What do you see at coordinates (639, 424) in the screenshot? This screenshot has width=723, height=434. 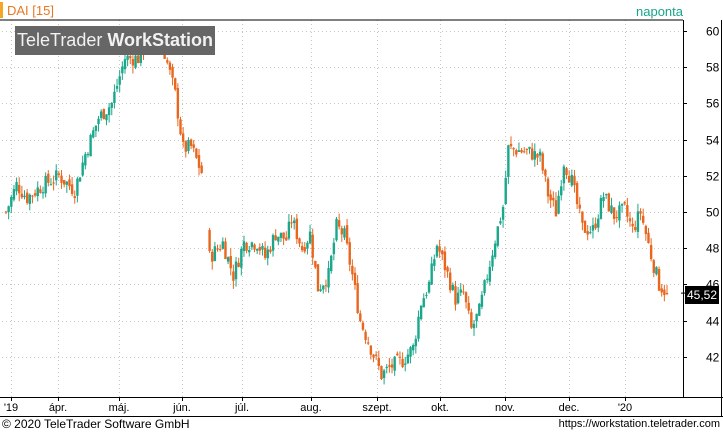 I see `footer-url: https://workstation.teletrader.com` at bounding box center [639, 424].